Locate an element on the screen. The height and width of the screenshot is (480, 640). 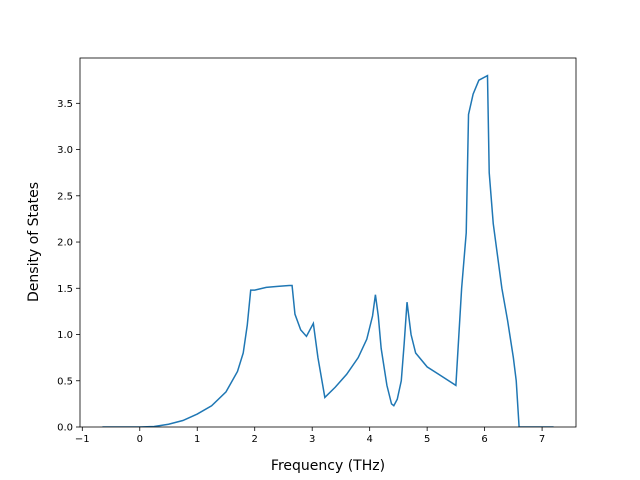
x-tick-label: 6 is located at coordinates (484, 439).